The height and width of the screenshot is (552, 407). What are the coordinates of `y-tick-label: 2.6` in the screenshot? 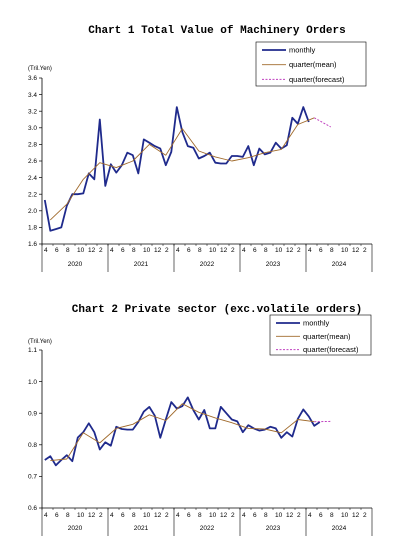 It's located at (32, 161).